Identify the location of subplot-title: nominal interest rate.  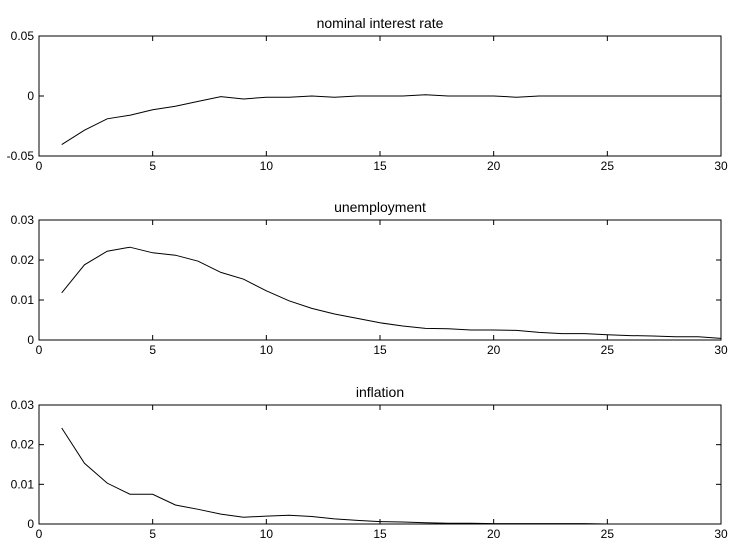
(380, 23).